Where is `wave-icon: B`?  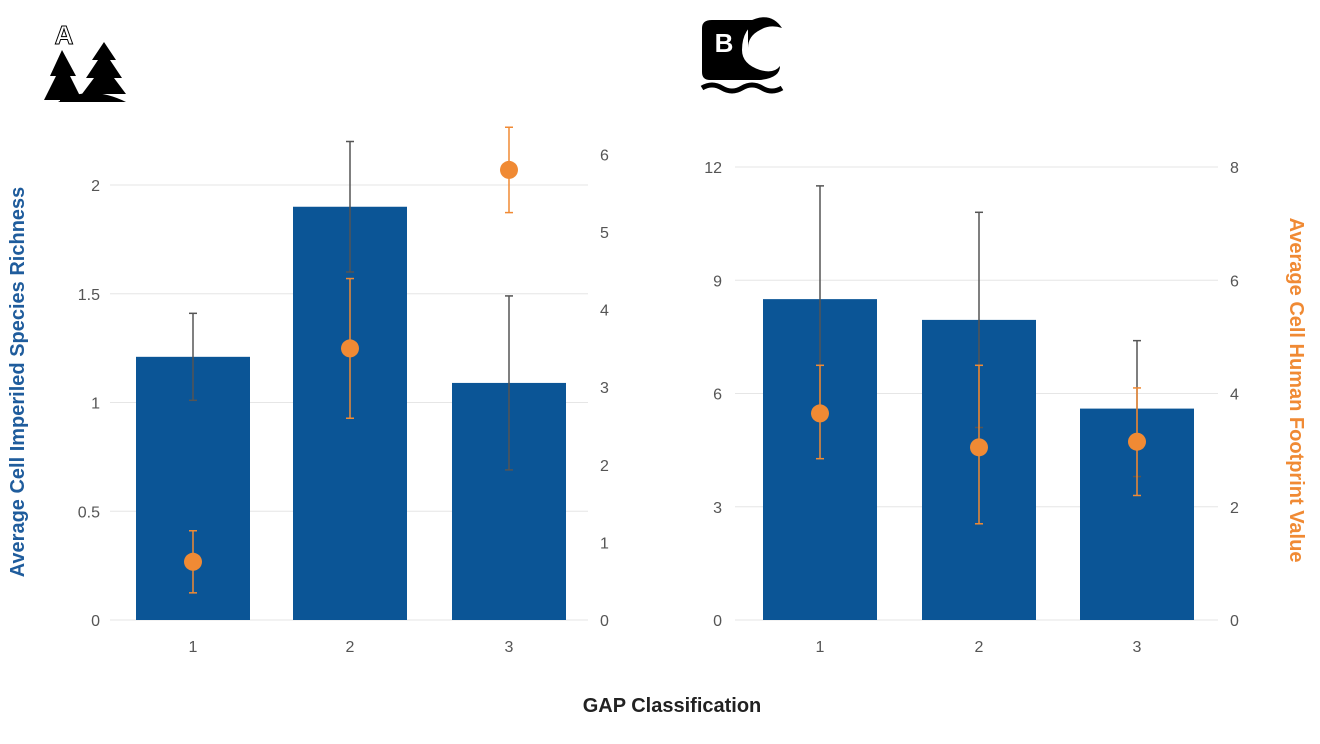 wave-icon: B is located at coordinates (742, 55).